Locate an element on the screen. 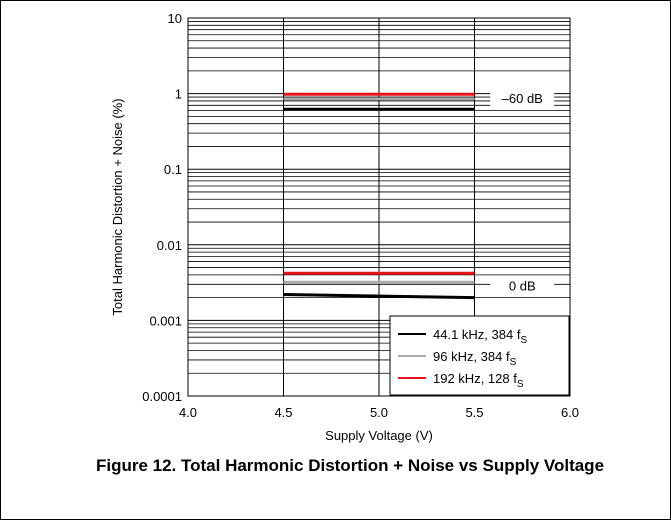 The image size is (671, 520). y-tick-label: 0.001 is located at coordinates (165, 320).